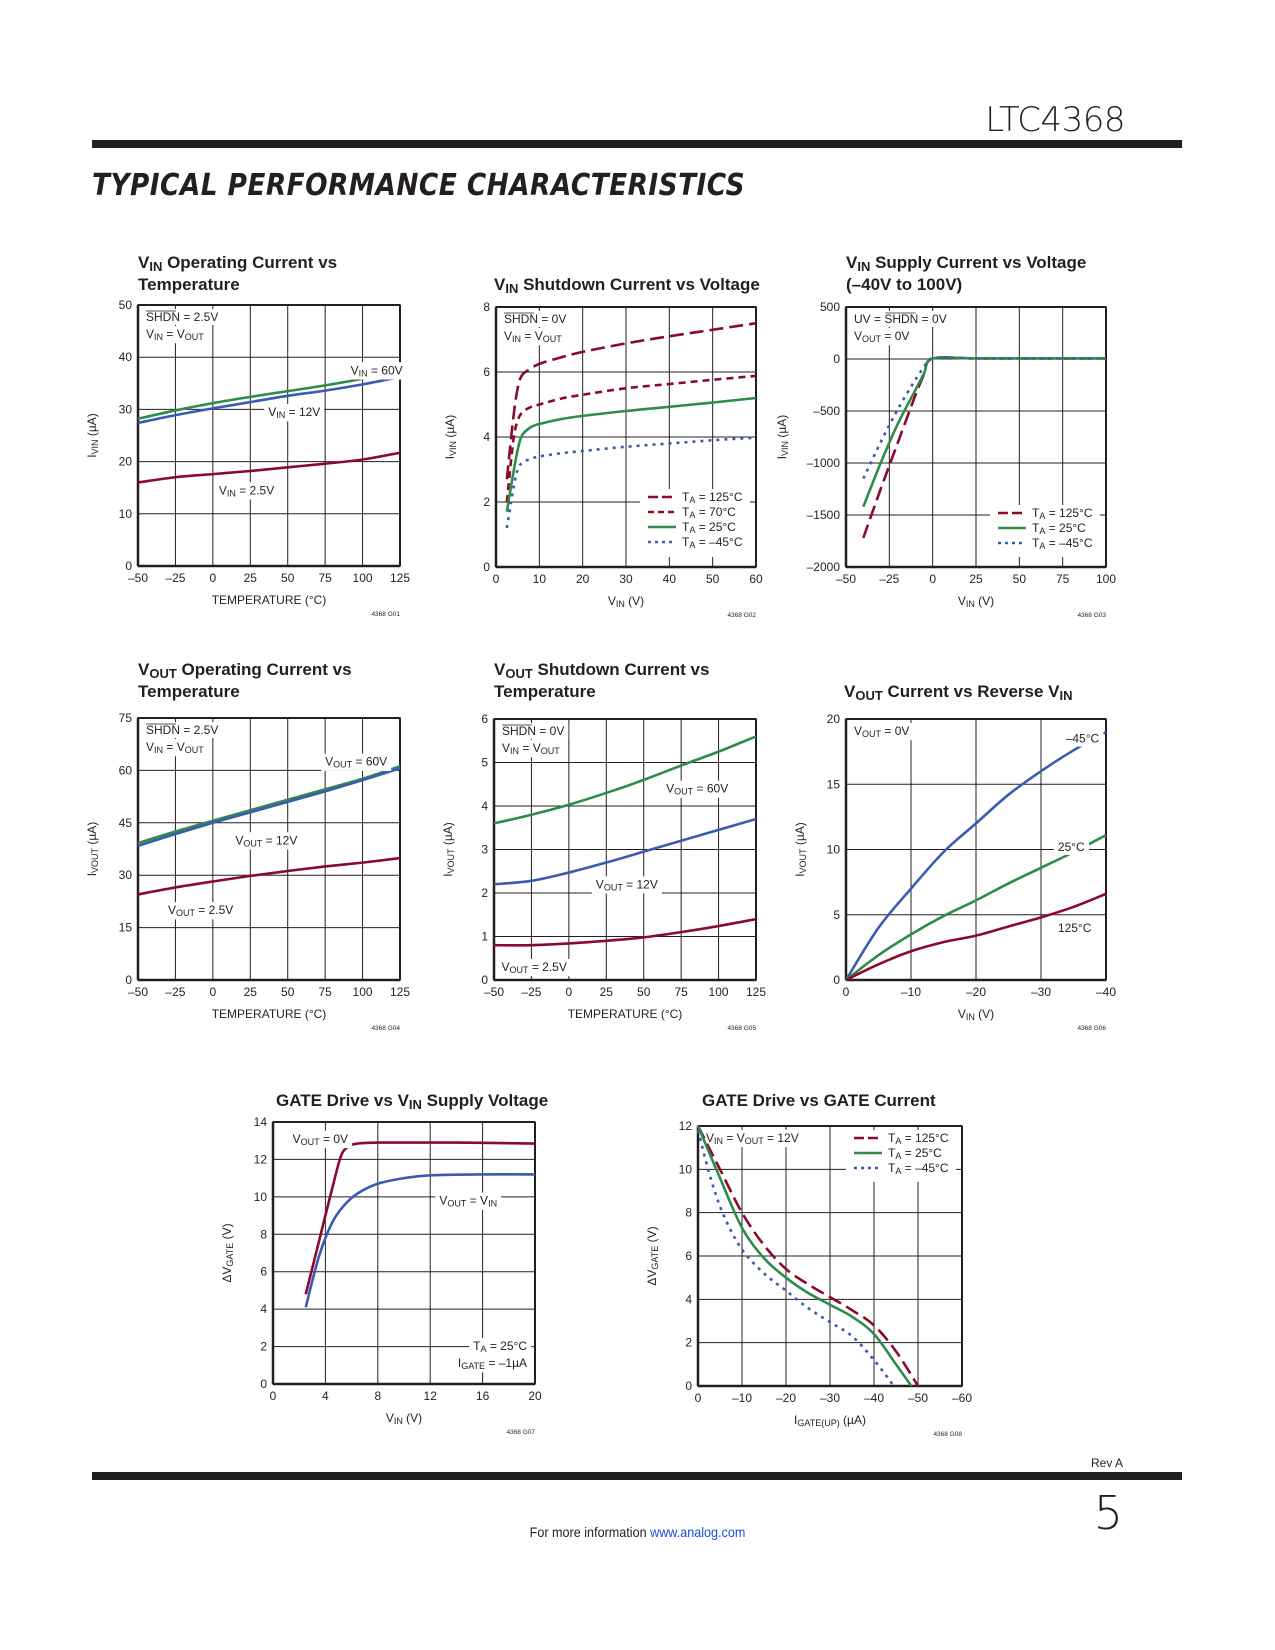 This screenshot has height=1650, width=1275. Describe the element at coordinates (741, 615) in the screenshot. I see `figure-code: 4368 G02` at that location.